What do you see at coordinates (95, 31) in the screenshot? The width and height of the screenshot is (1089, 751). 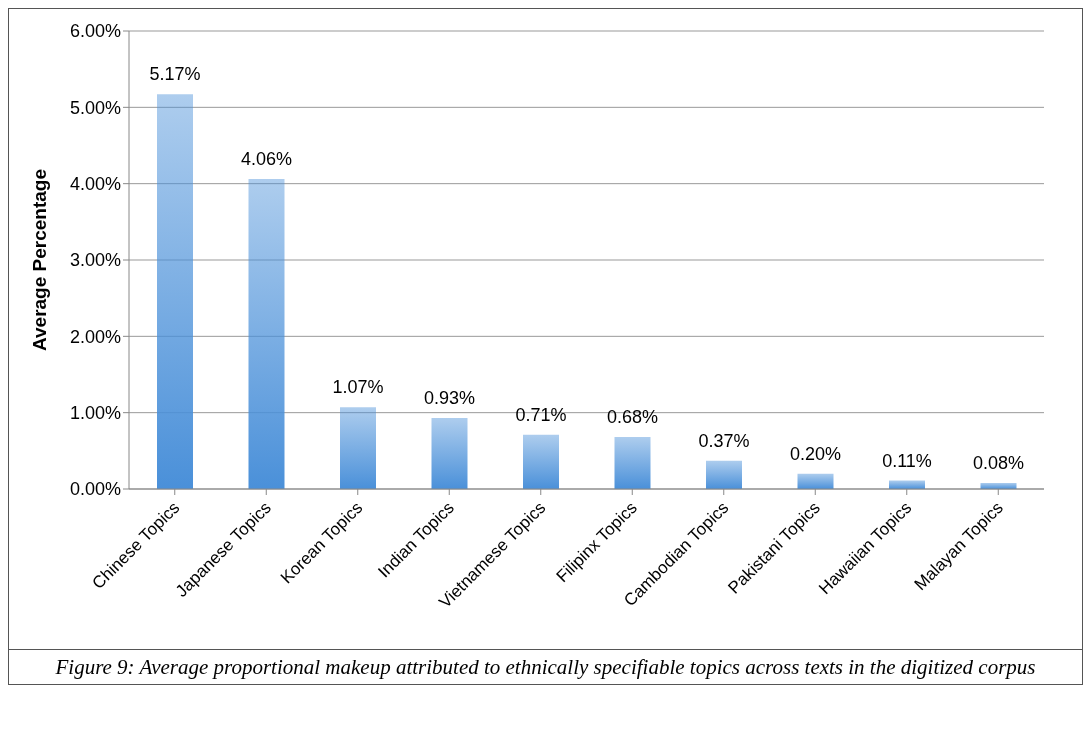 I see `y-tick-label: 6.00%` at bounding box center [95, 31].